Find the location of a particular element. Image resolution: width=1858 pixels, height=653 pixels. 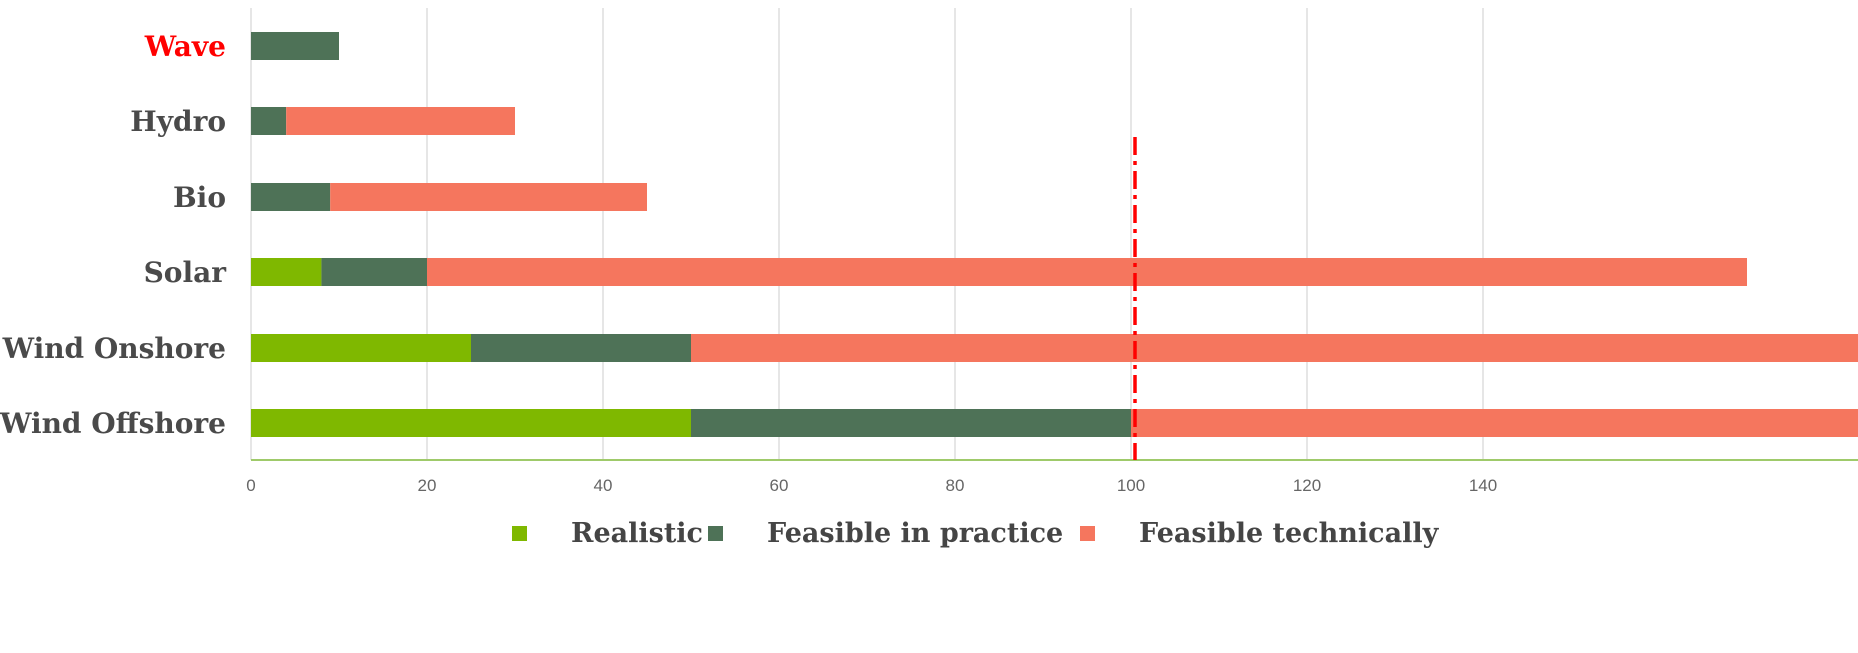

x-tick-label: 60 is located at coordinates (779, 485).